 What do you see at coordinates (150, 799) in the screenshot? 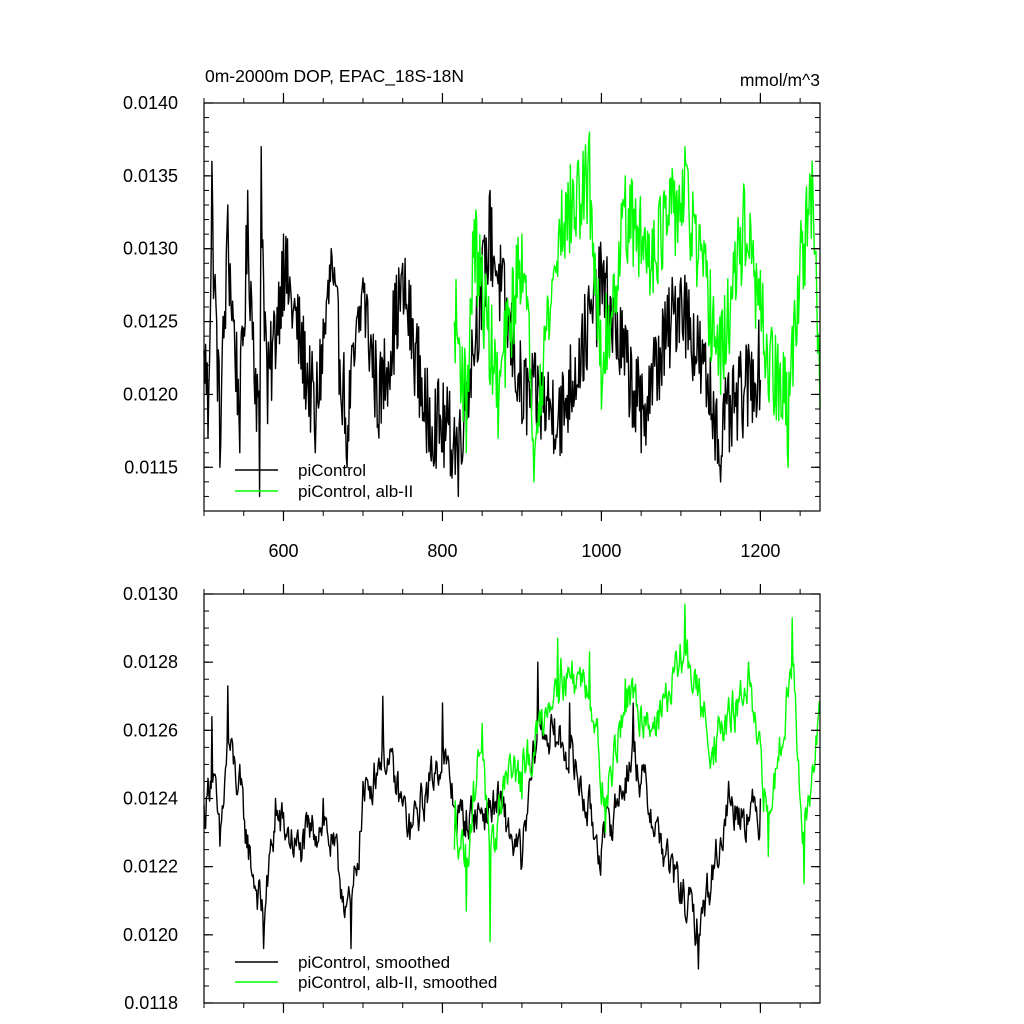
I see `y-tick-label: 0.0124` at bounding box center [150, 799].